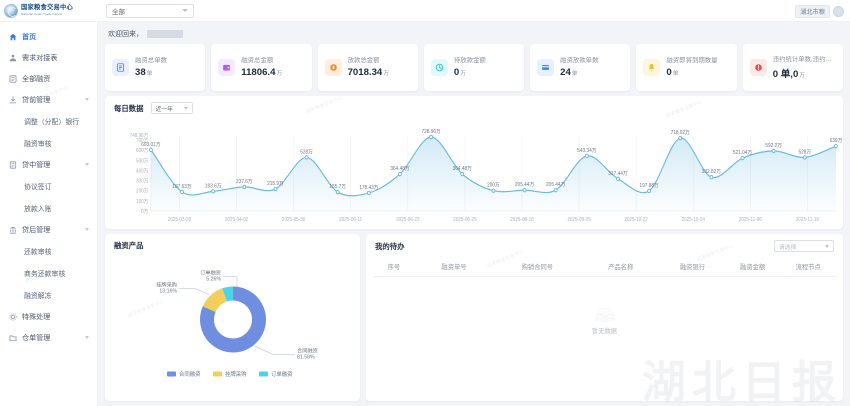  I want to click on todo-col-3: 产品名称, so click(621, 267).